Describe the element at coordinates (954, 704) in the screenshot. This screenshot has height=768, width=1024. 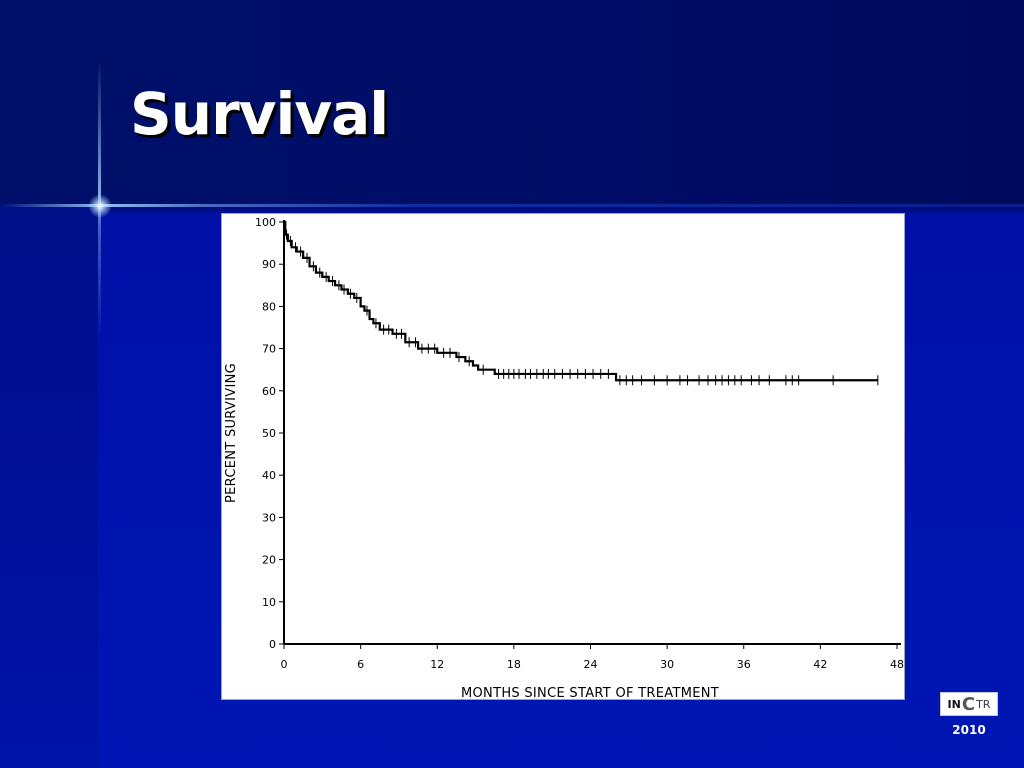
I see `logo-text-in: IN` at that location.